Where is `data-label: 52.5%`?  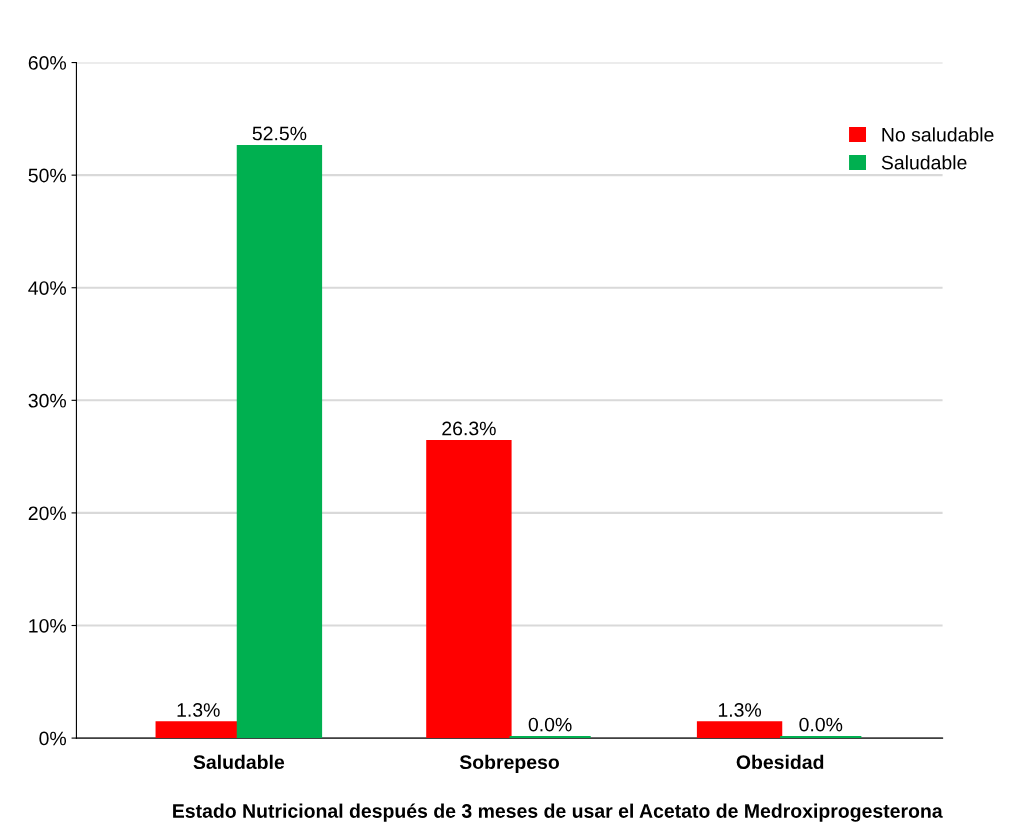
data-label: 52.5% is located at coordinates (279, 133).